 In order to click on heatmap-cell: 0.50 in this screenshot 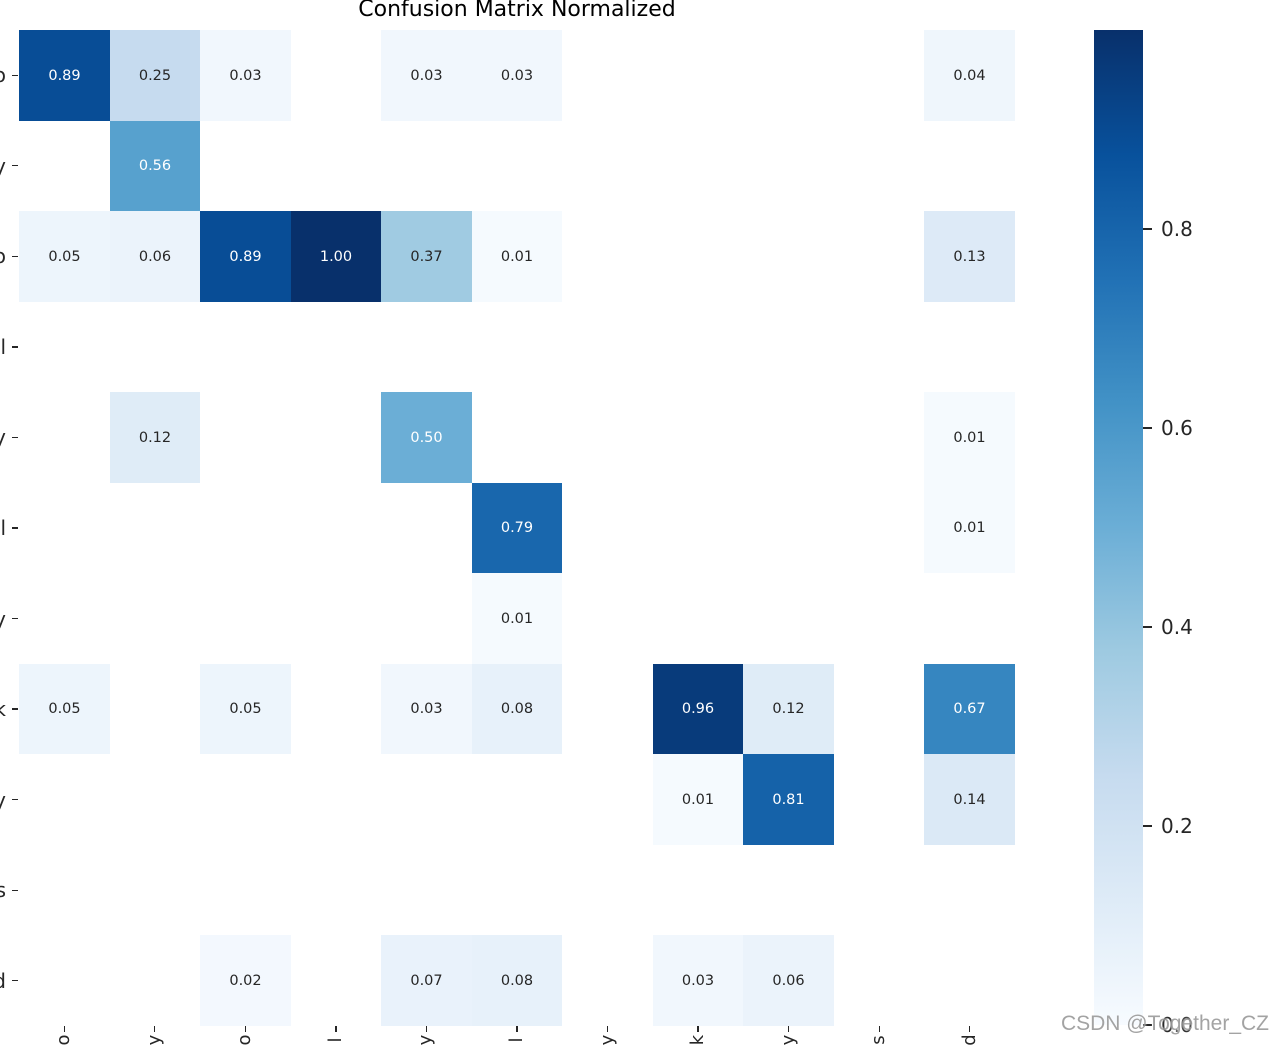, I will do `click(426, 437)`.